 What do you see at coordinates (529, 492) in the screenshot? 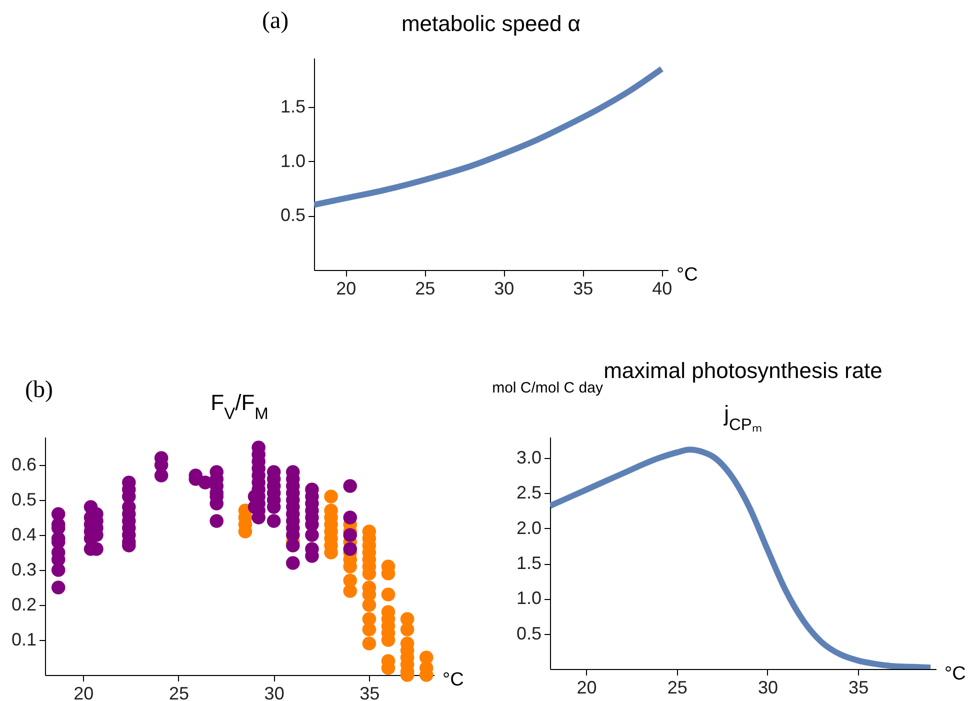
I see `y-tick-label: 2.5` at bounding box center [529, 492].